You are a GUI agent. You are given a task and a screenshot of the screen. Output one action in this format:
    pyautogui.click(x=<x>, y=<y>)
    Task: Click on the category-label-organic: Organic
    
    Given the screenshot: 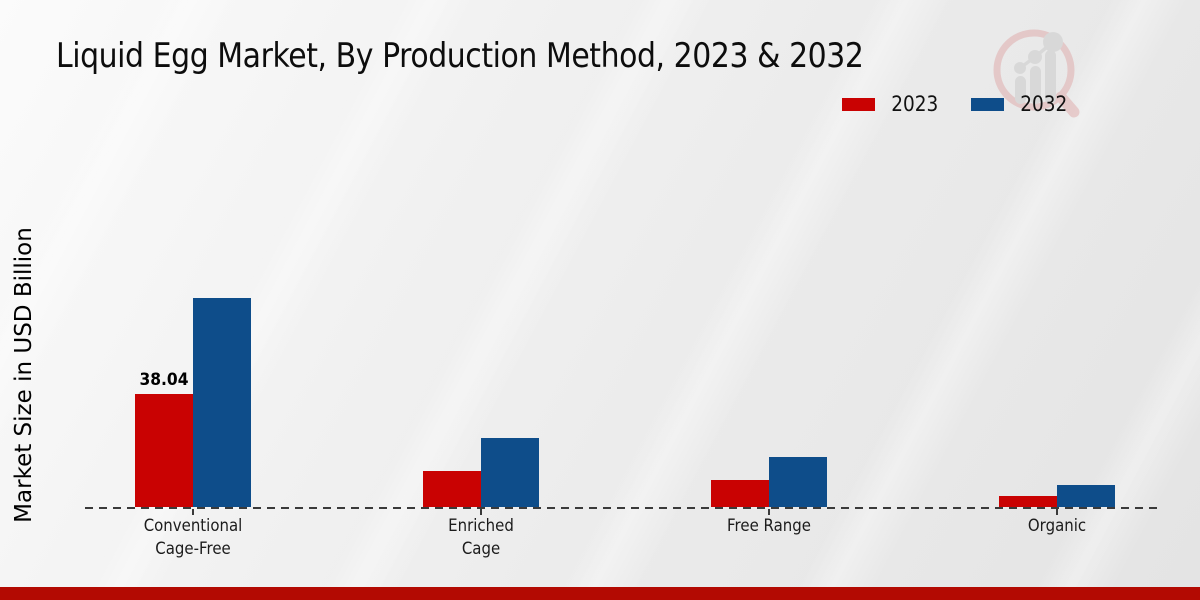 What is the action you would take?
    pyautogui.click(x=1057, y=526)
    